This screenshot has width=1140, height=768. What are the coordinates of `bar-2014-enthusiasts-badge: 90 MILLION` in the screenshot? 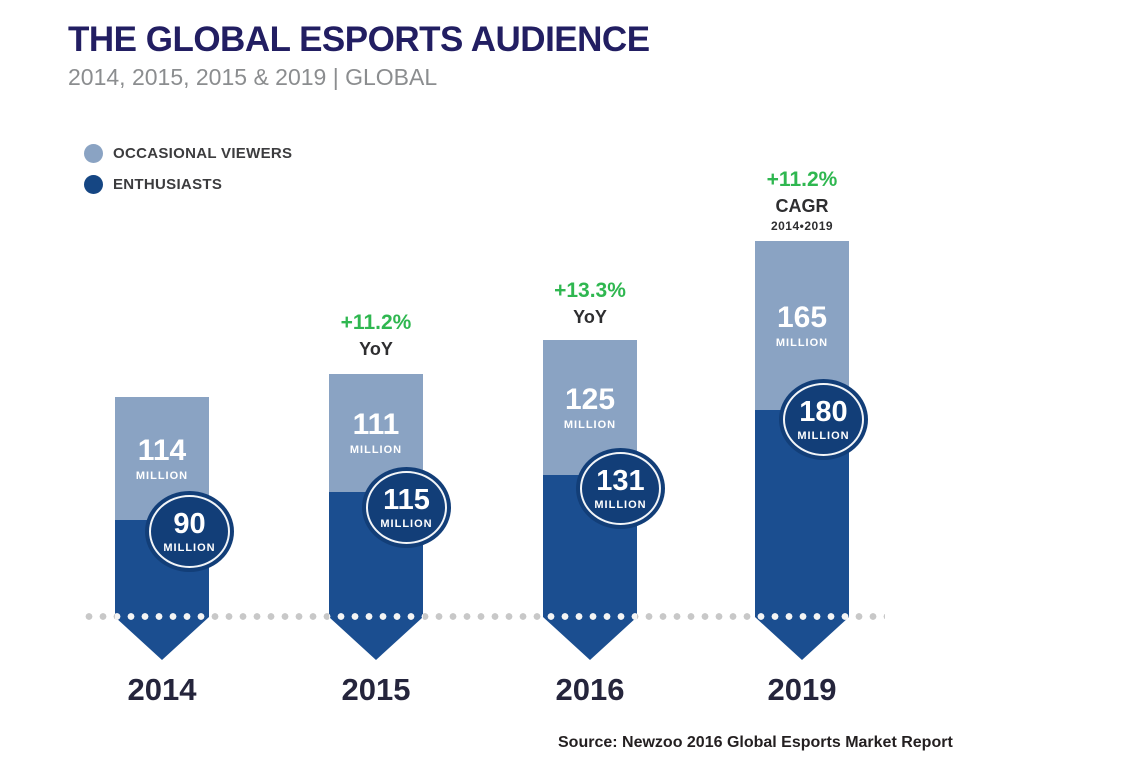 It's located at (189, 531).